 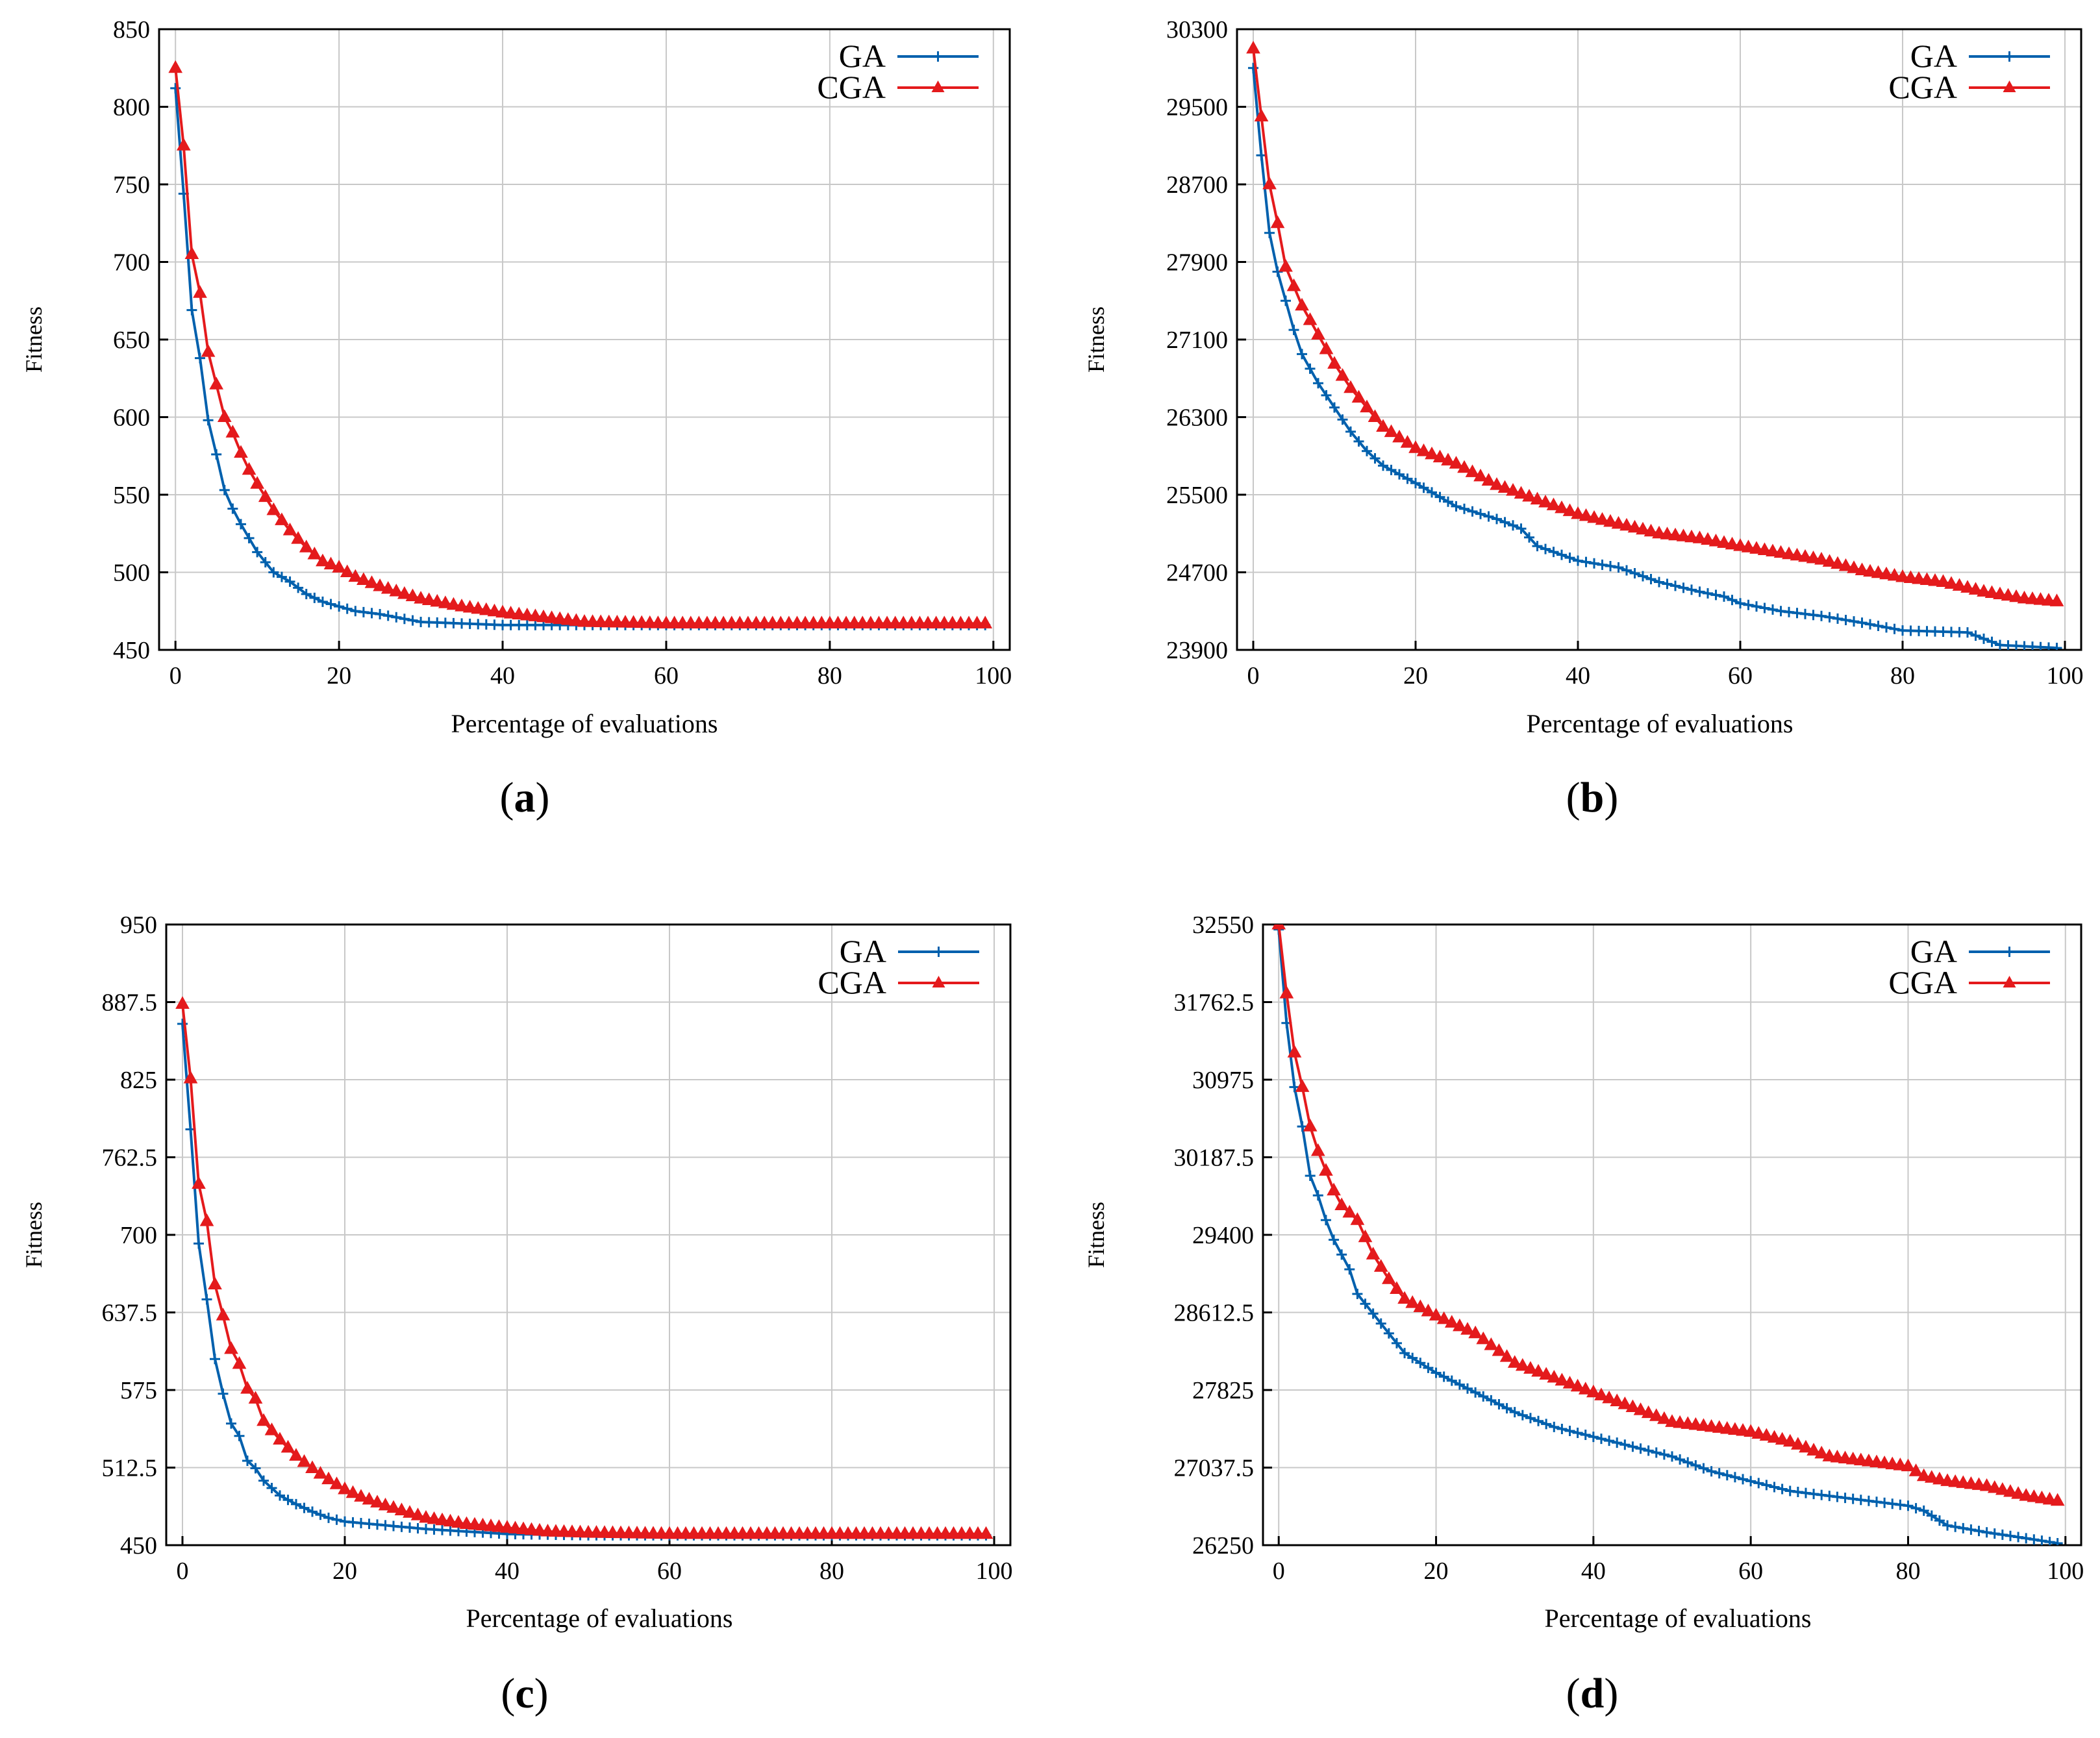 What do you see at coordinates (34, 1235) in the screenshot?
I see `panel-c-ylabel: Fitness` at bounding box center [34, 1235].